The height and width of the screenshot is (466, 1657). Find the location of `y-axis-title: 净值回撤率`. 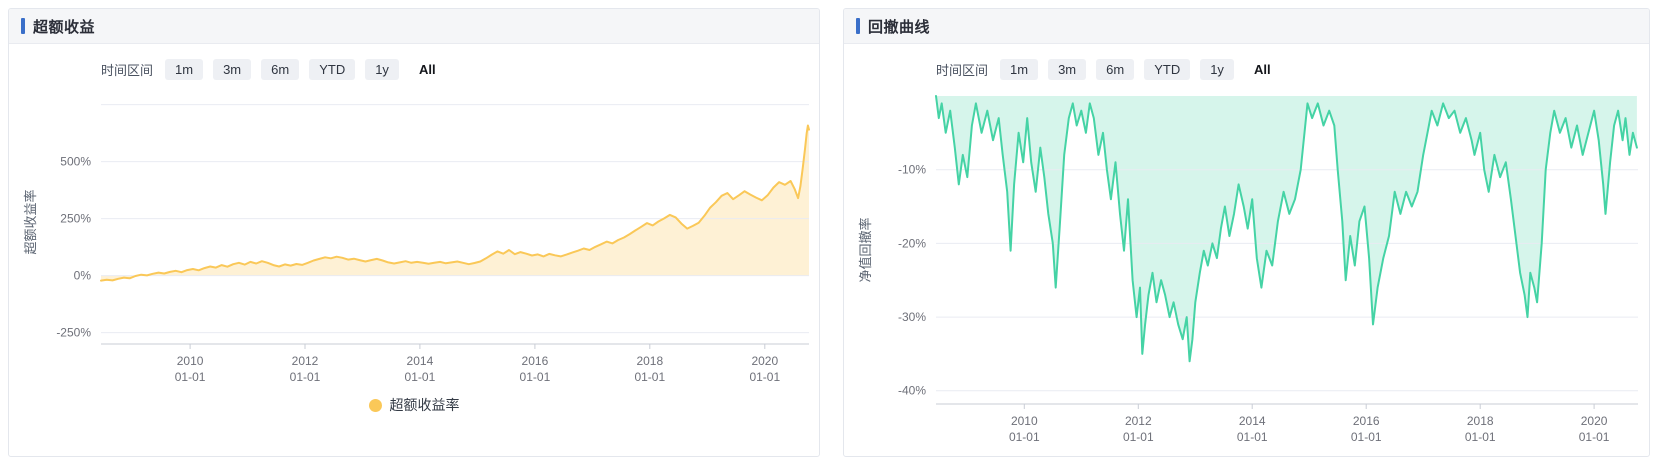

y-axis-title: 净值回撤率 is located at coordinates (865, 249).